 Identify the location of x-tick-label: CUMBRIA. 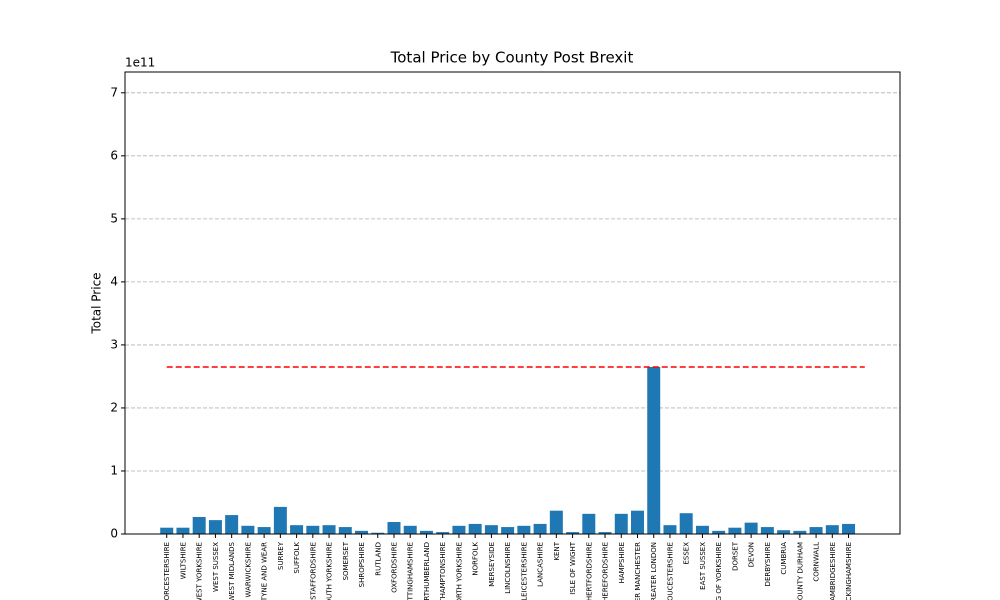
(784, 558).